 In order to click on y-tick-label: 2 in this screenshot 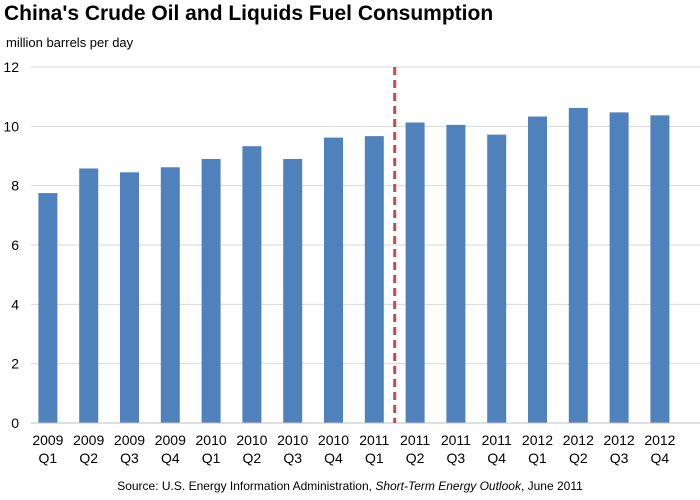, I will do `click(15, 364)`.